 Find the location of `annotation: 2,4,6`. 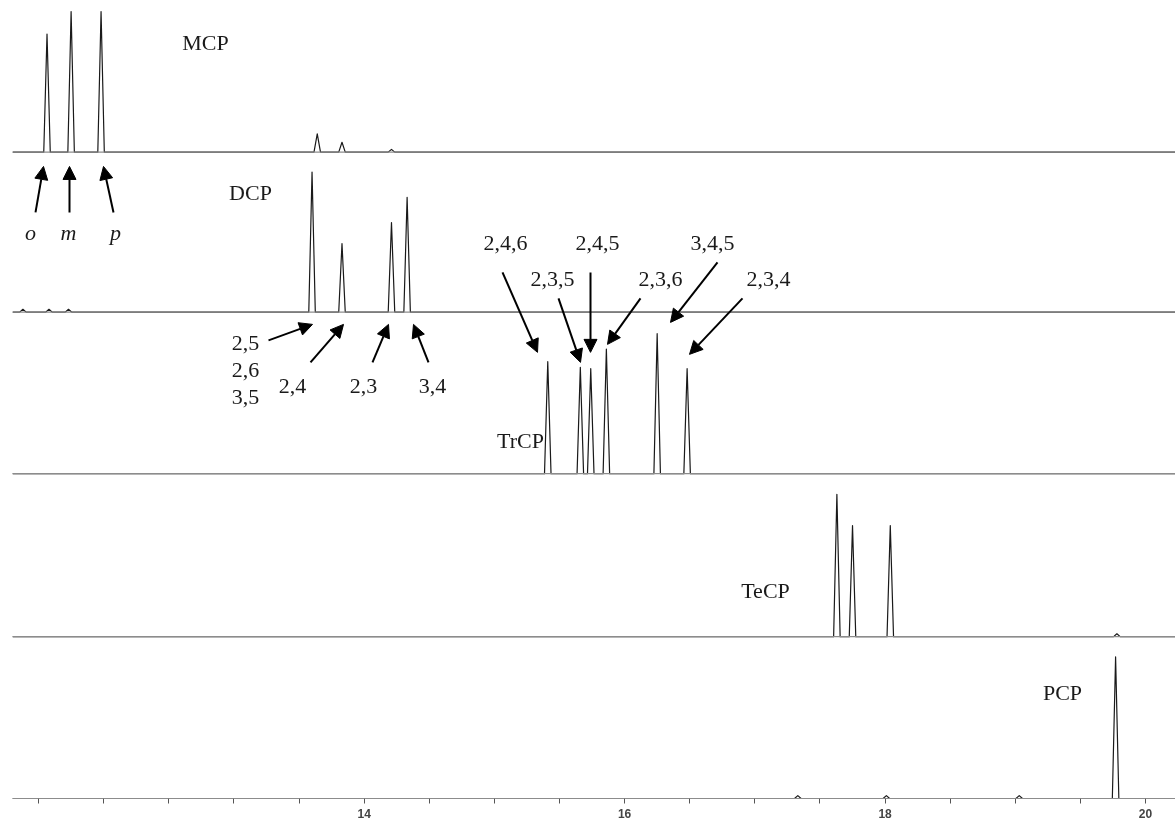

annotation: 2,4,6 is located at coordinates (505, 243).